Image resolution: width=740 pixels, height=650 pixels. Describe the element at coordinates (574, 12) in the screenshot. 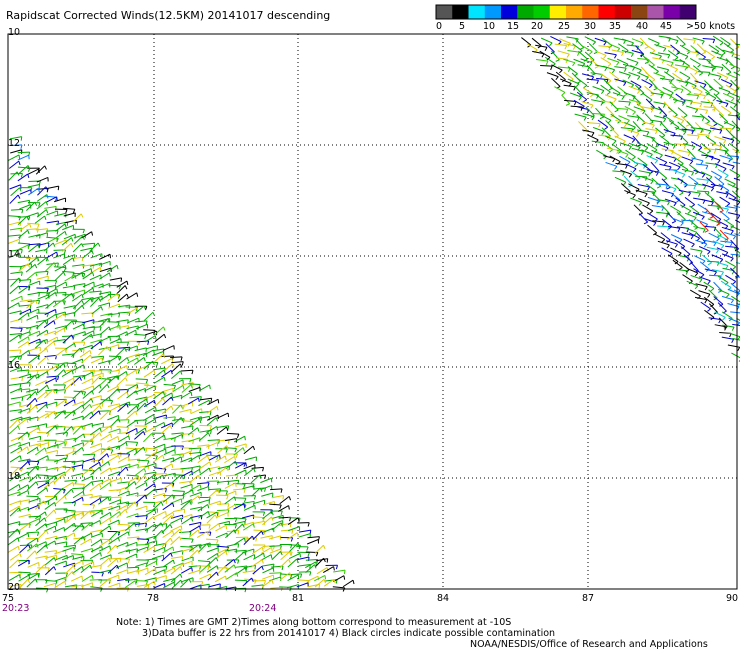

I see `legend-swatch` at that location.